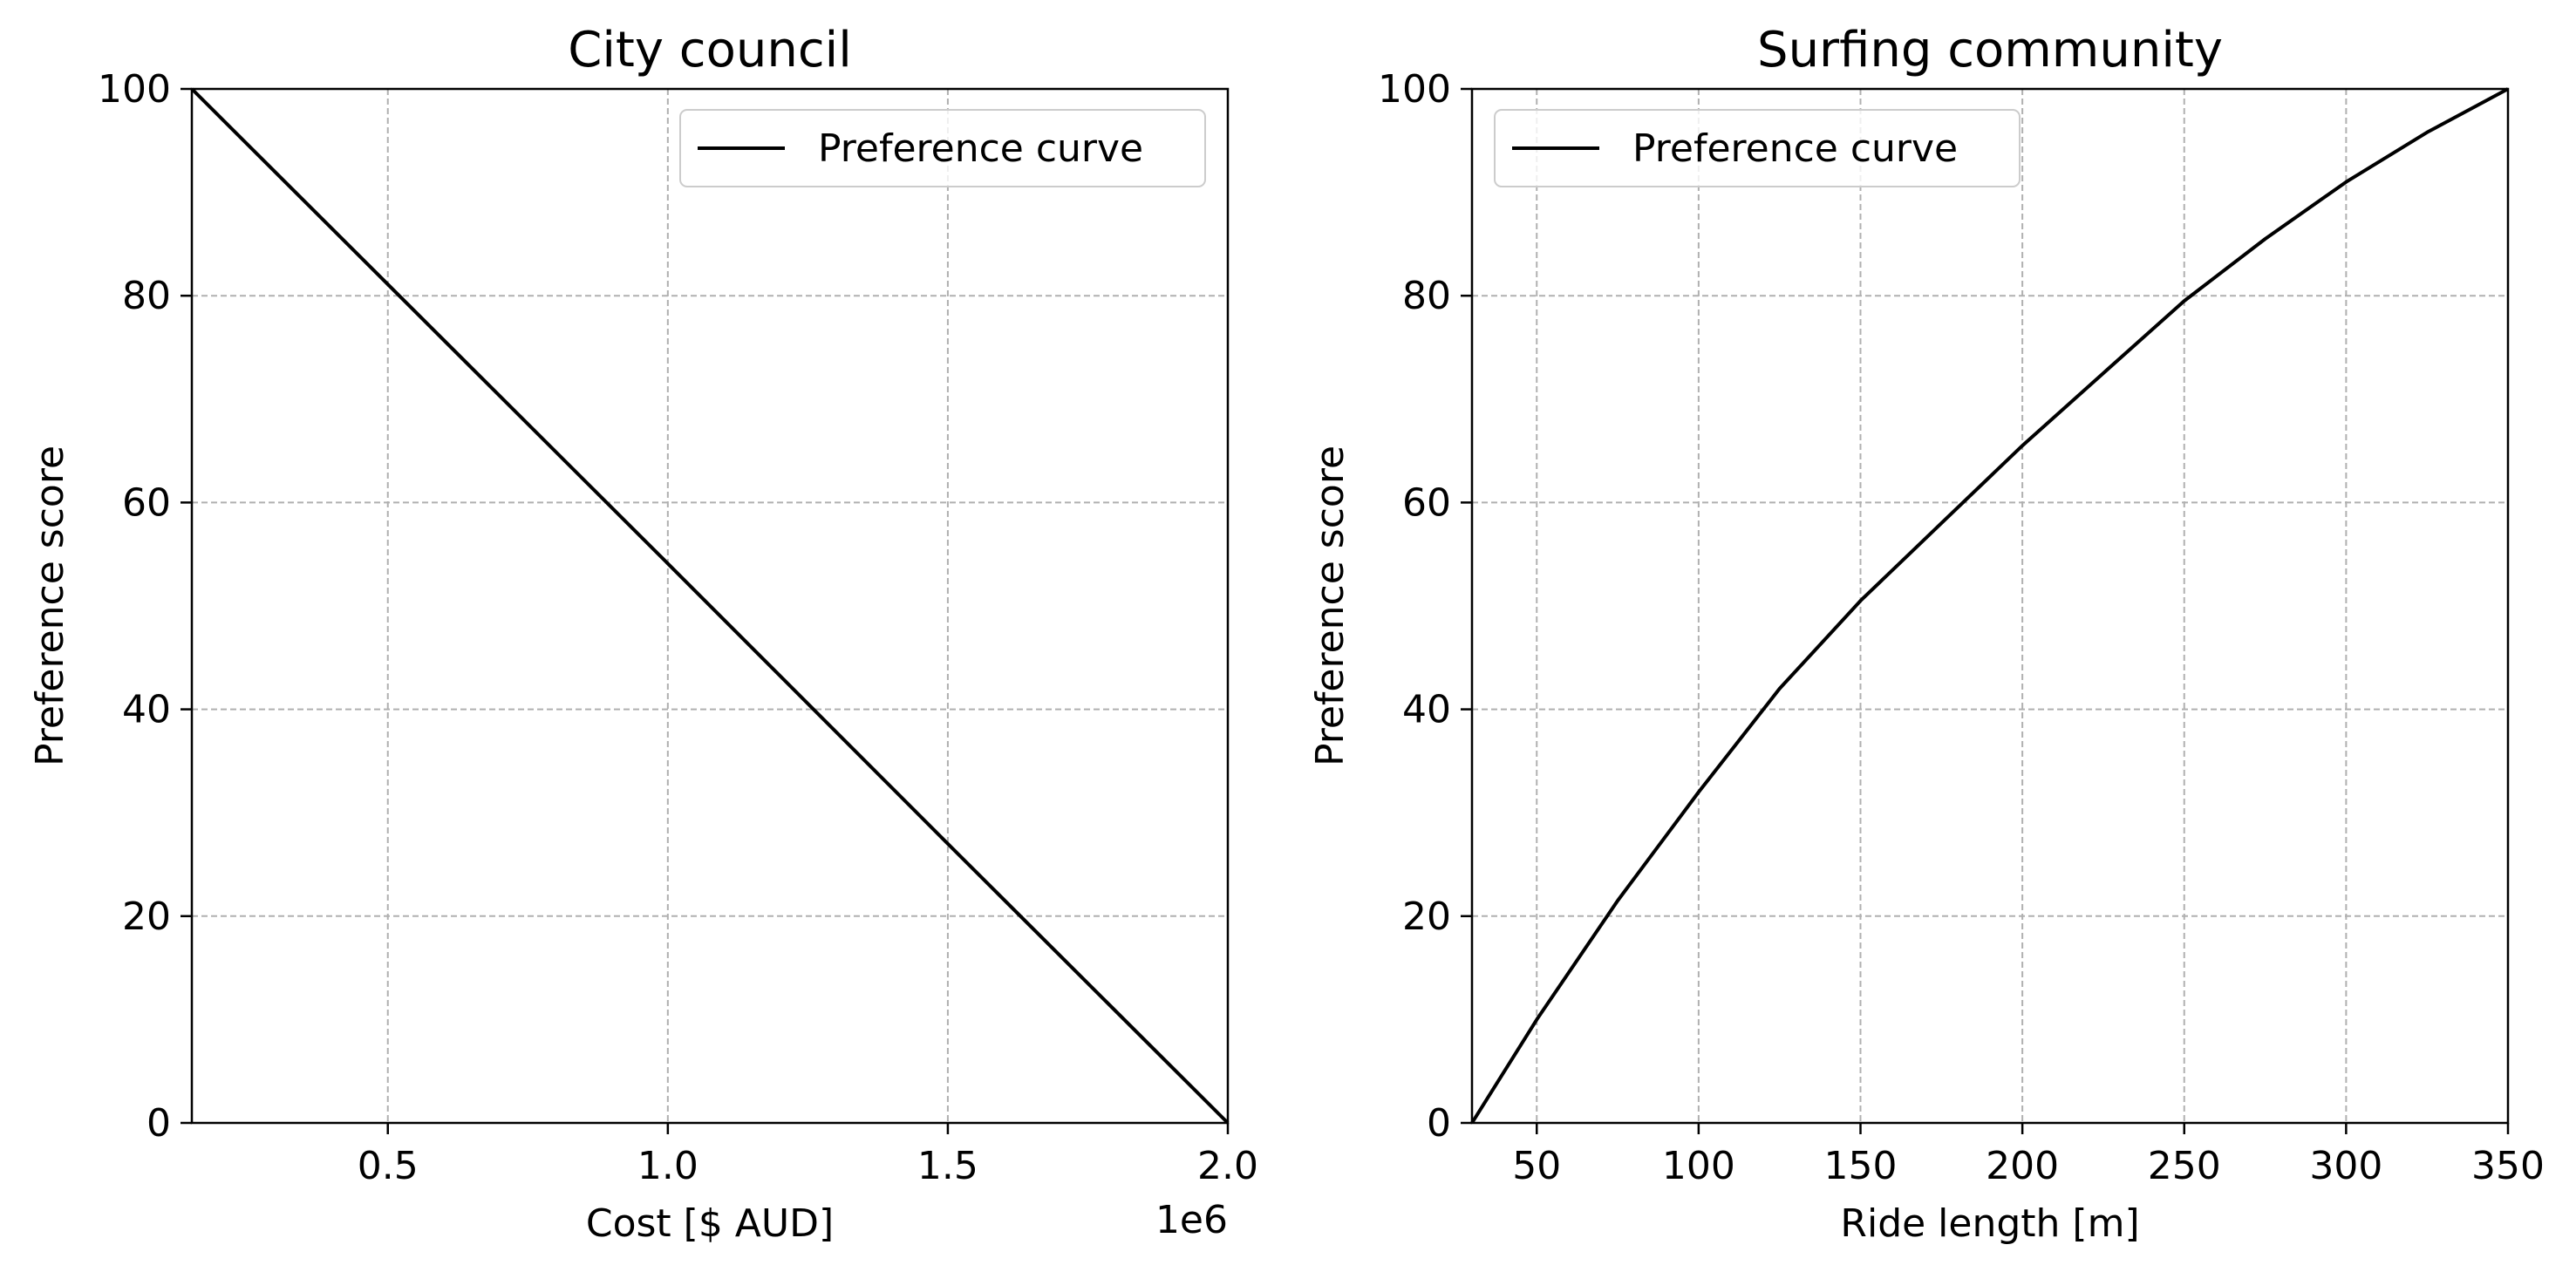 This screenshot has width=2576, height=1272. I want to click on x-tick-label: 0.5, so click(388, 1166).